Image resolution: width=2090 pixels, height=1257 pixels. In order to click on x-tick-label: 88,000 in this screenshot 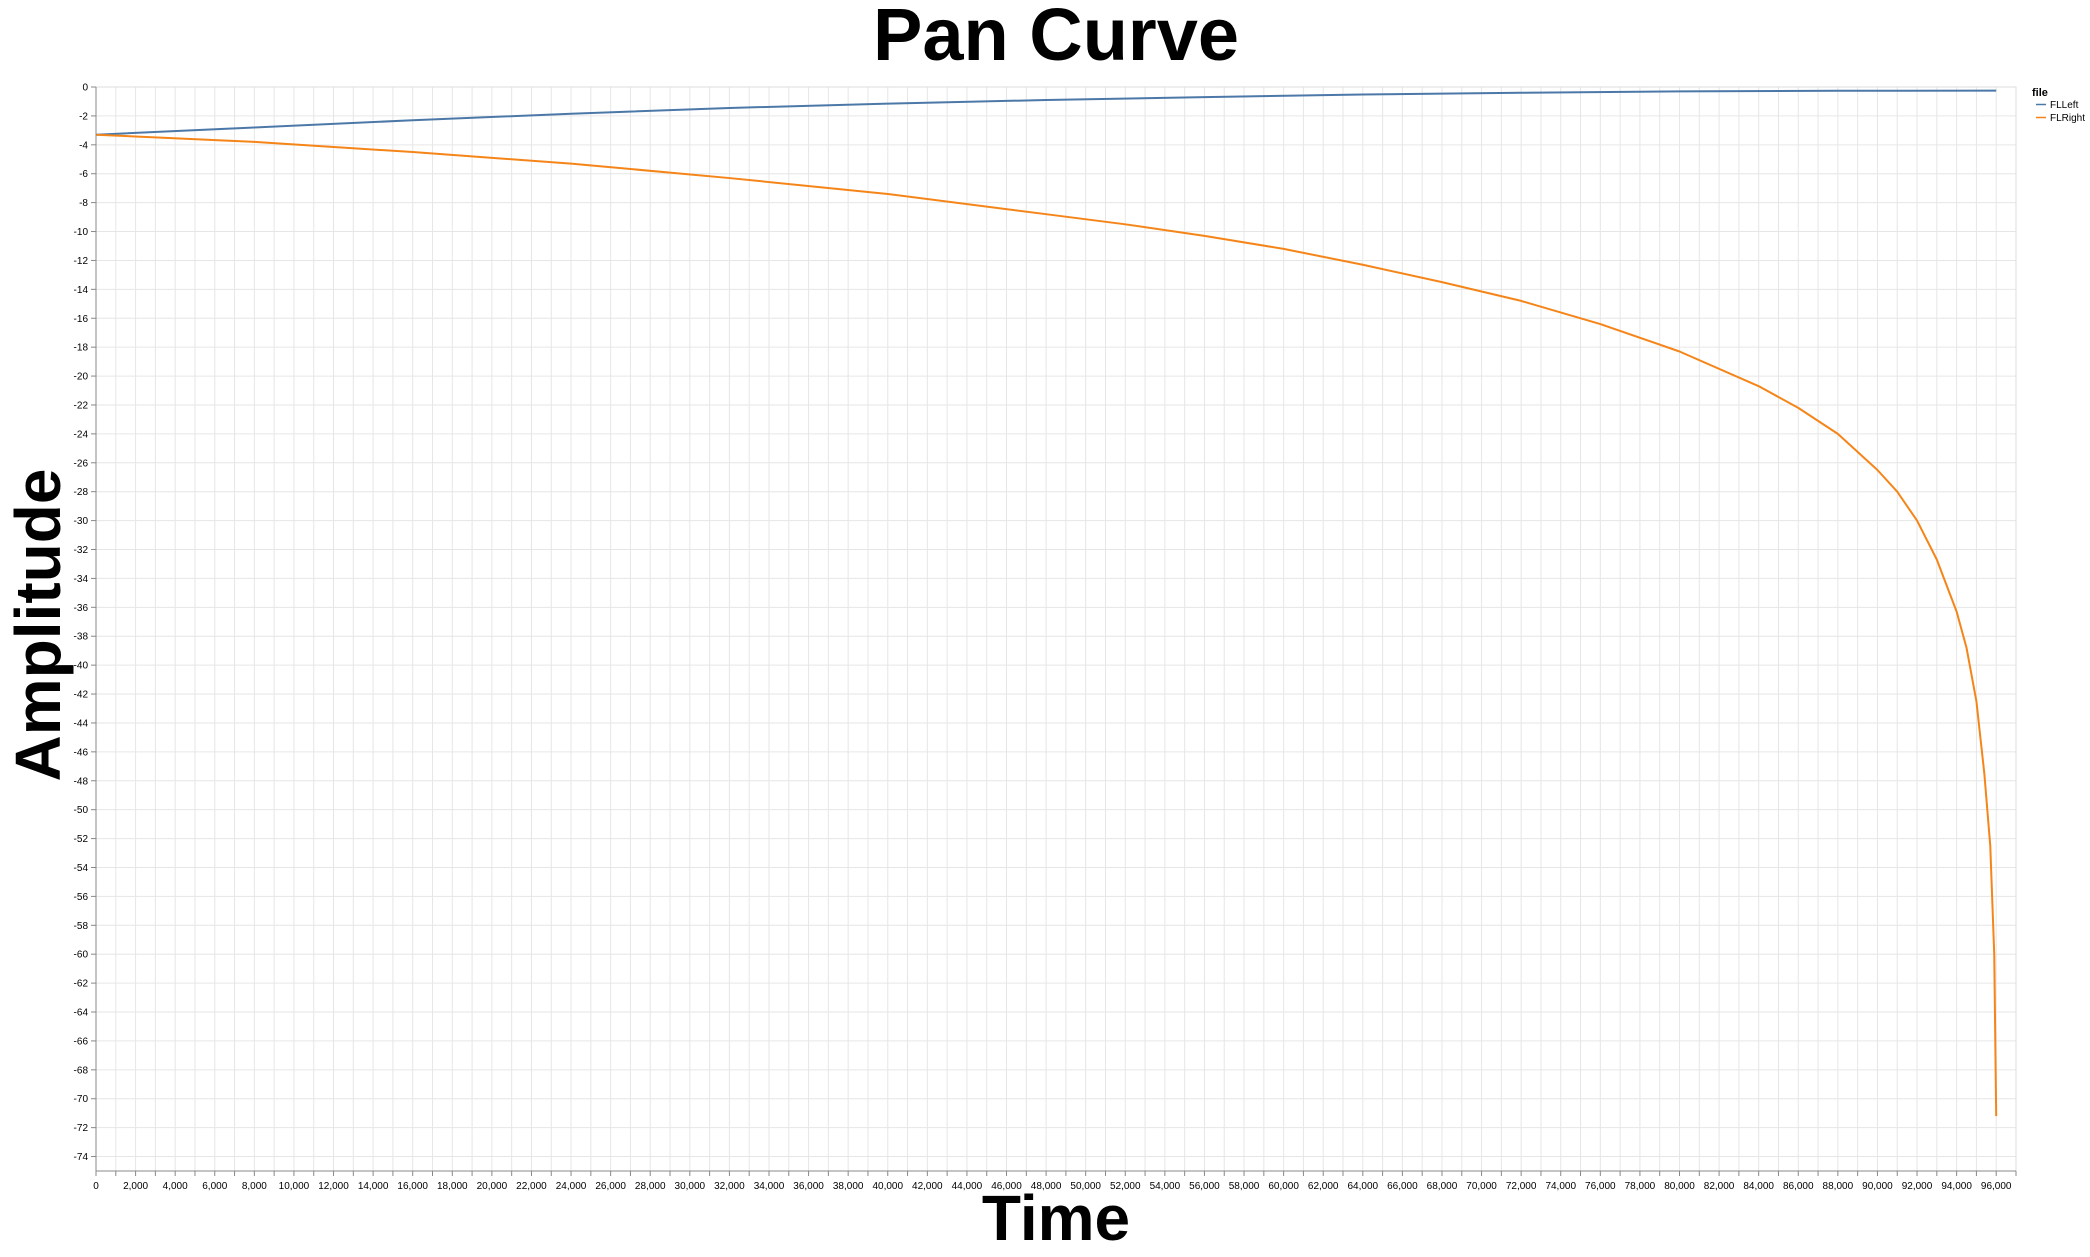, I will do `click(1838, 1186)`.